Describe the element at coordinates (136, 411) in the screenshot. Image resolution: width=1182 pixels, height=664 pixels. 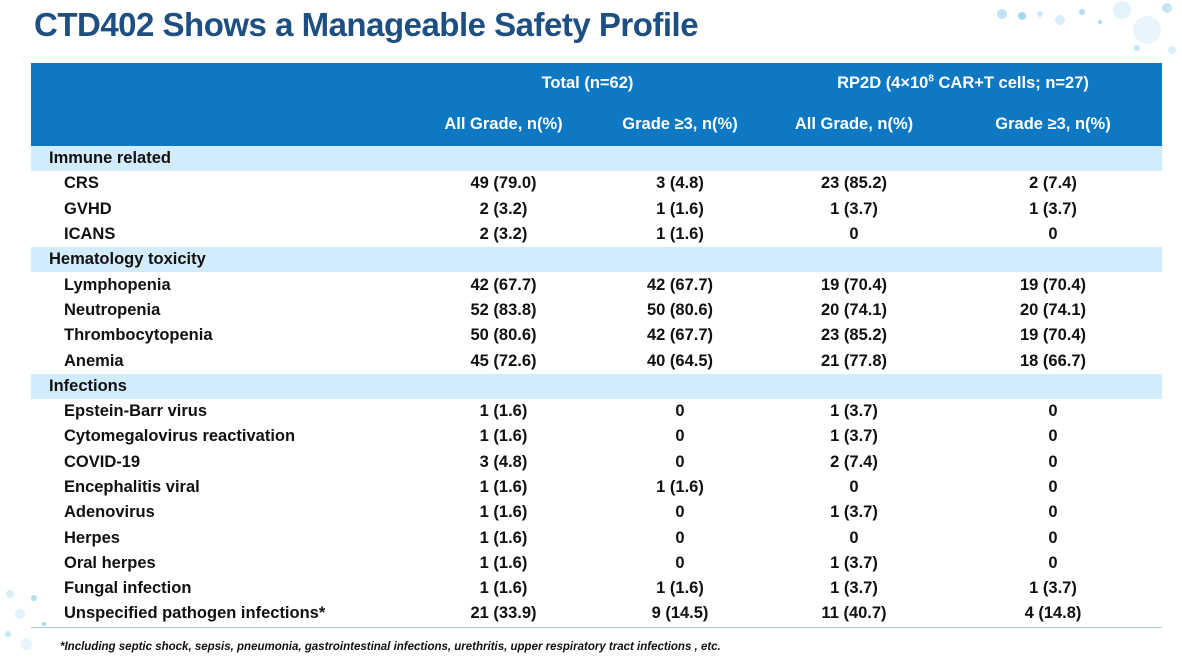
I see `row-label: Epstein-Barr virus` at that location.